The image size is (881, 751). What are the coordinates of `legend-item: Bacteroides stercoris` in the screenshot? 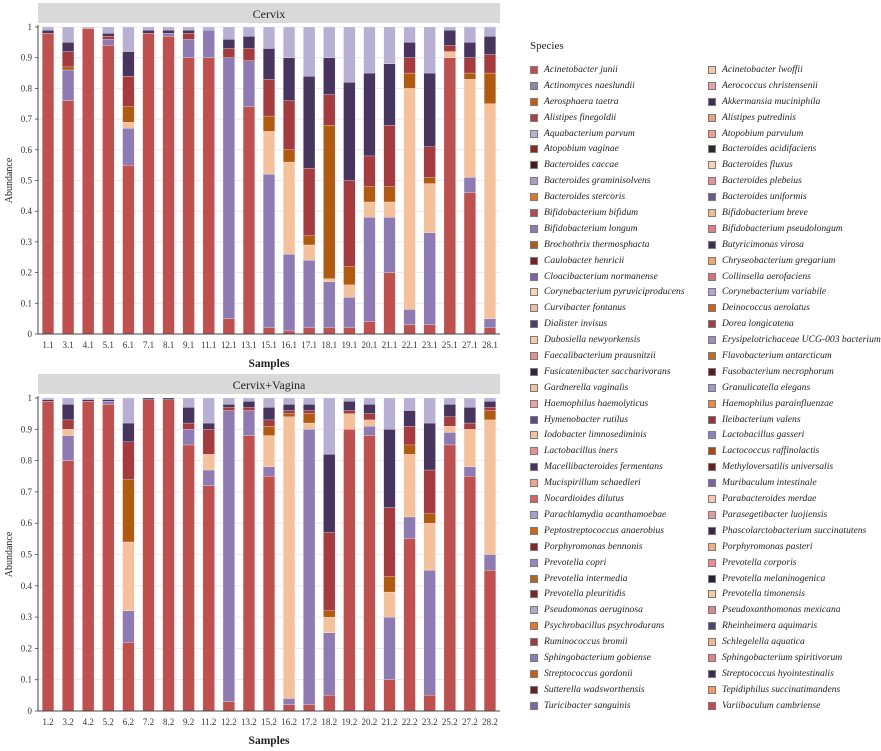 It's located at (607, 197).